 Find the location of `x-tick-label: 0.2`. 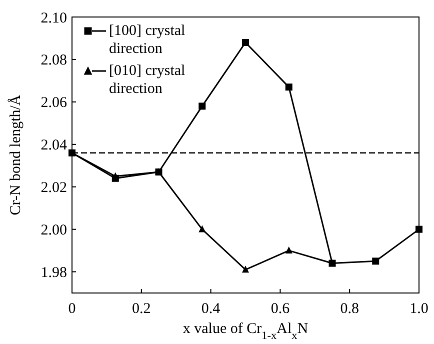

x-tick-label: 0.2 is located at coordinates (141, 309).